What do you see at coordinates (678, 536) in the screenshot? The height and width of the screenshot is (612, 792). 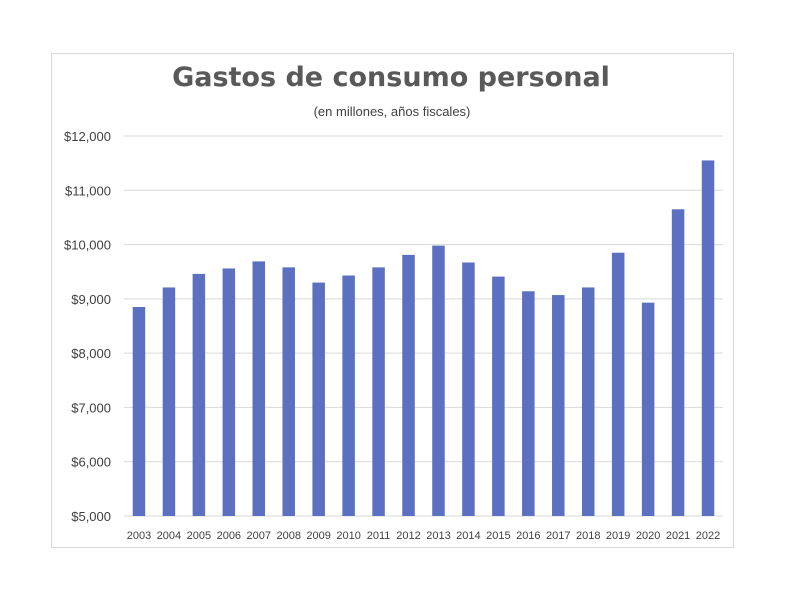 I see `x-tick-label: 2021` at bounding box center [678, 536].